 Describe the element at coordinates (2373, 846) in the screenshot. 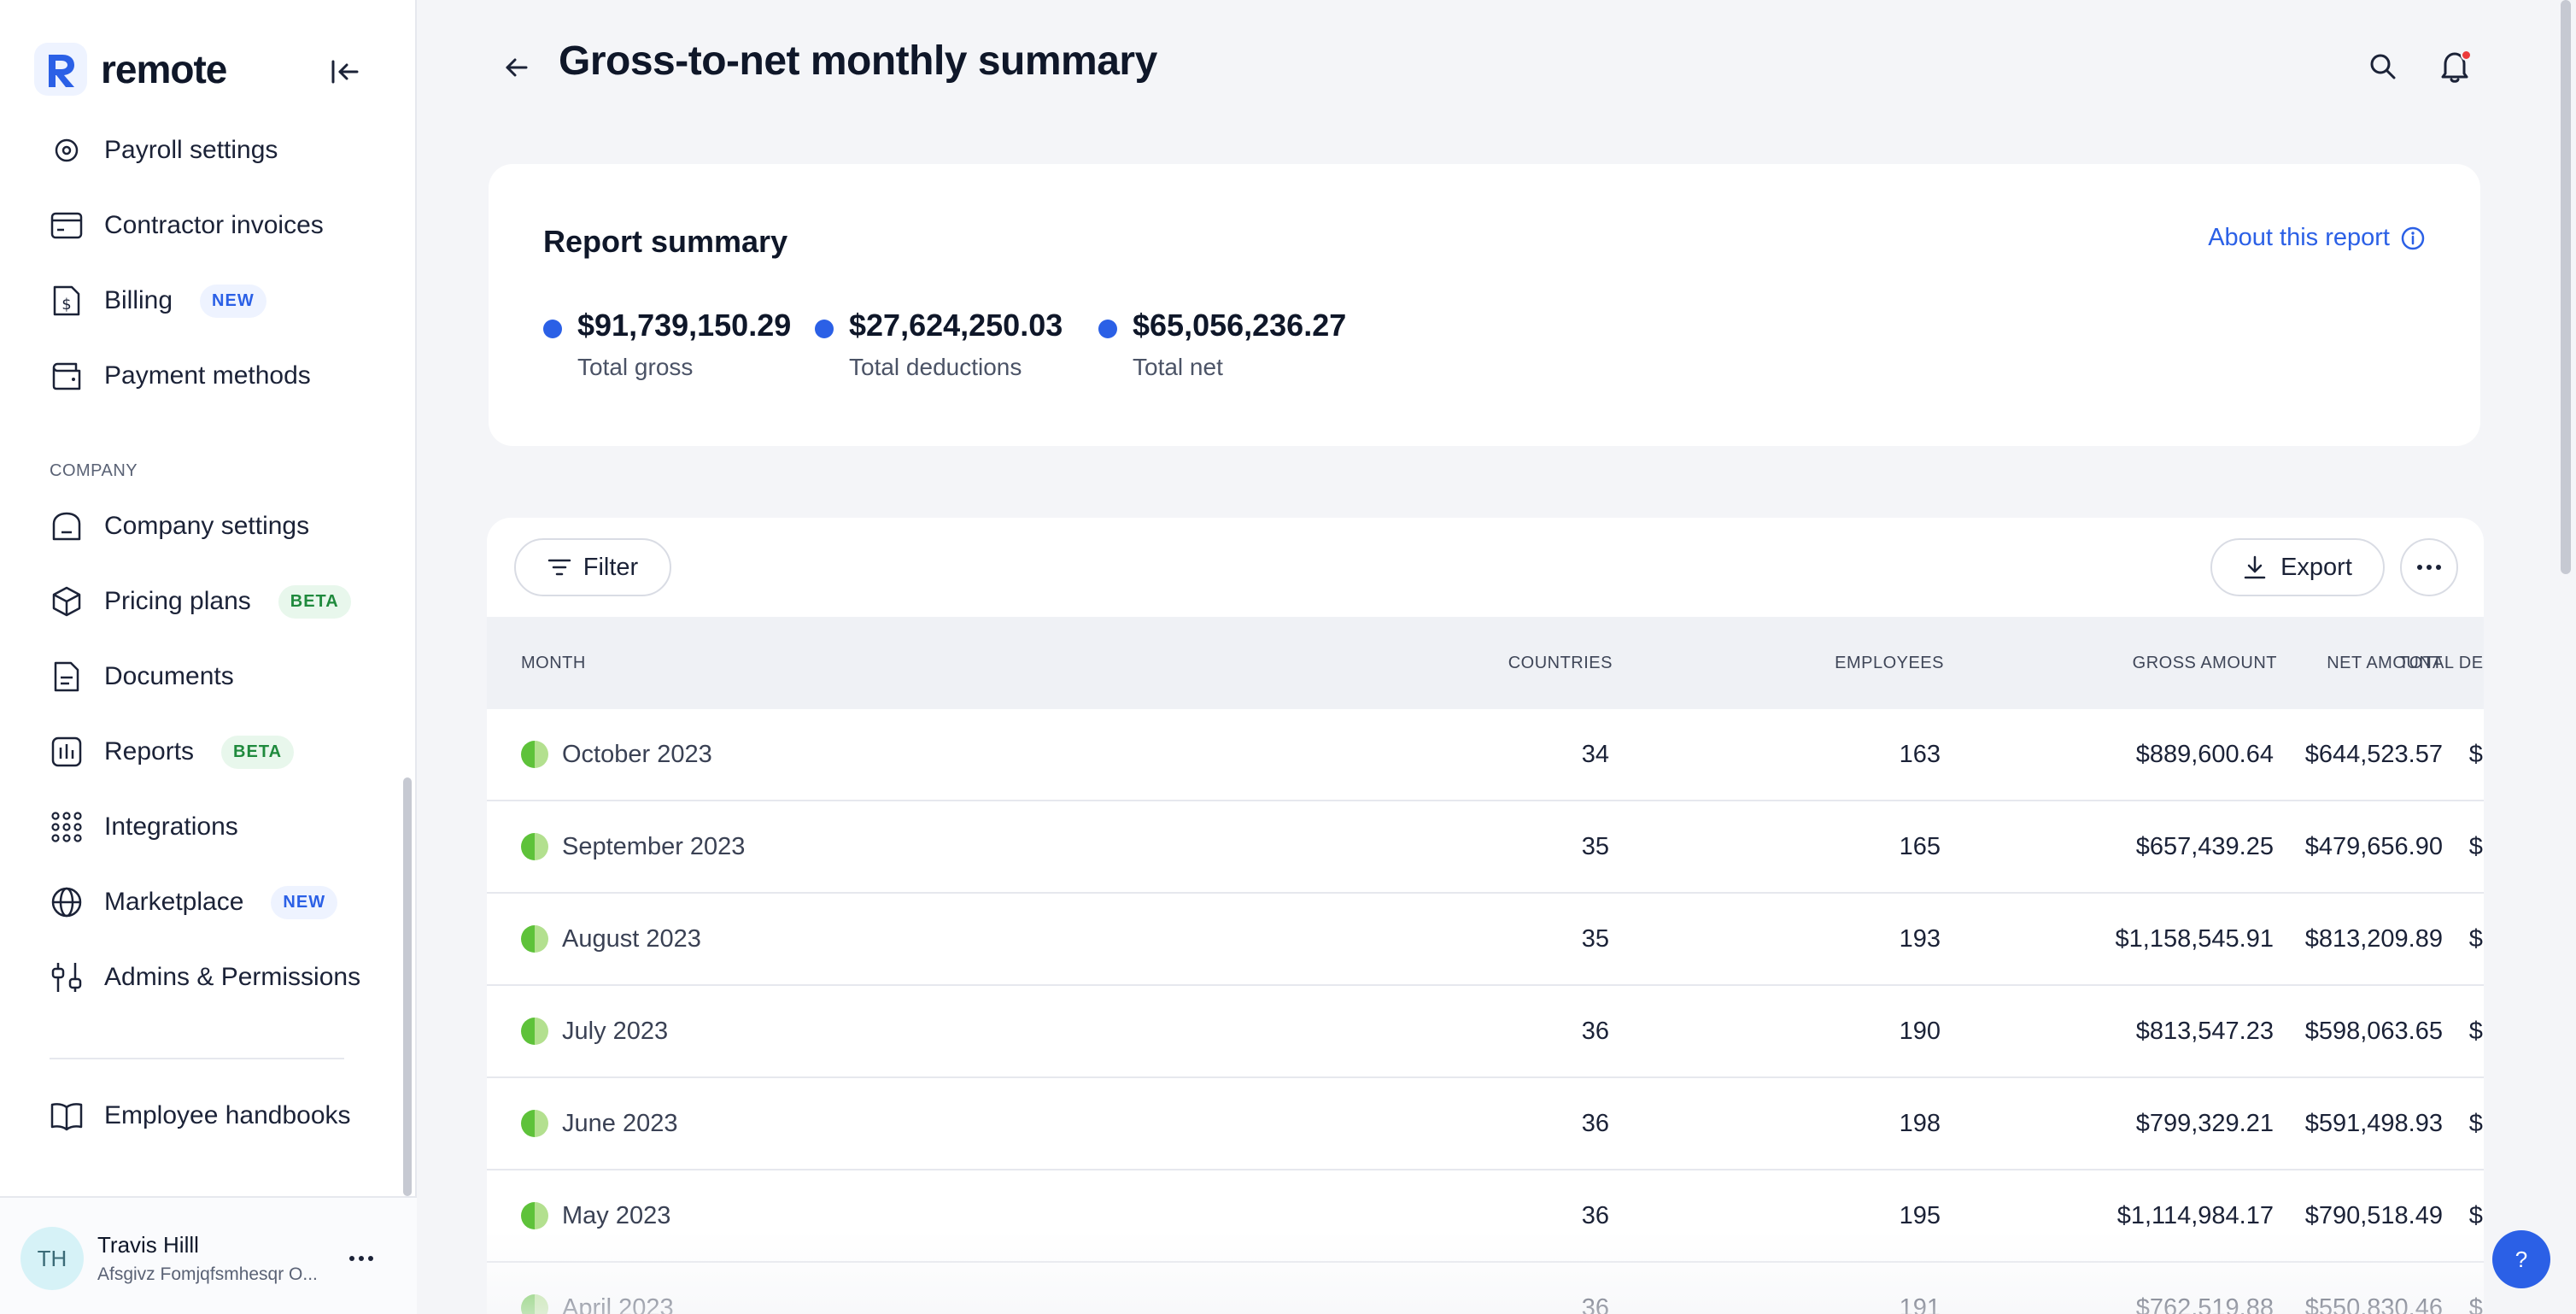

I see `cell-net-amount: $479,656.90` at that location.